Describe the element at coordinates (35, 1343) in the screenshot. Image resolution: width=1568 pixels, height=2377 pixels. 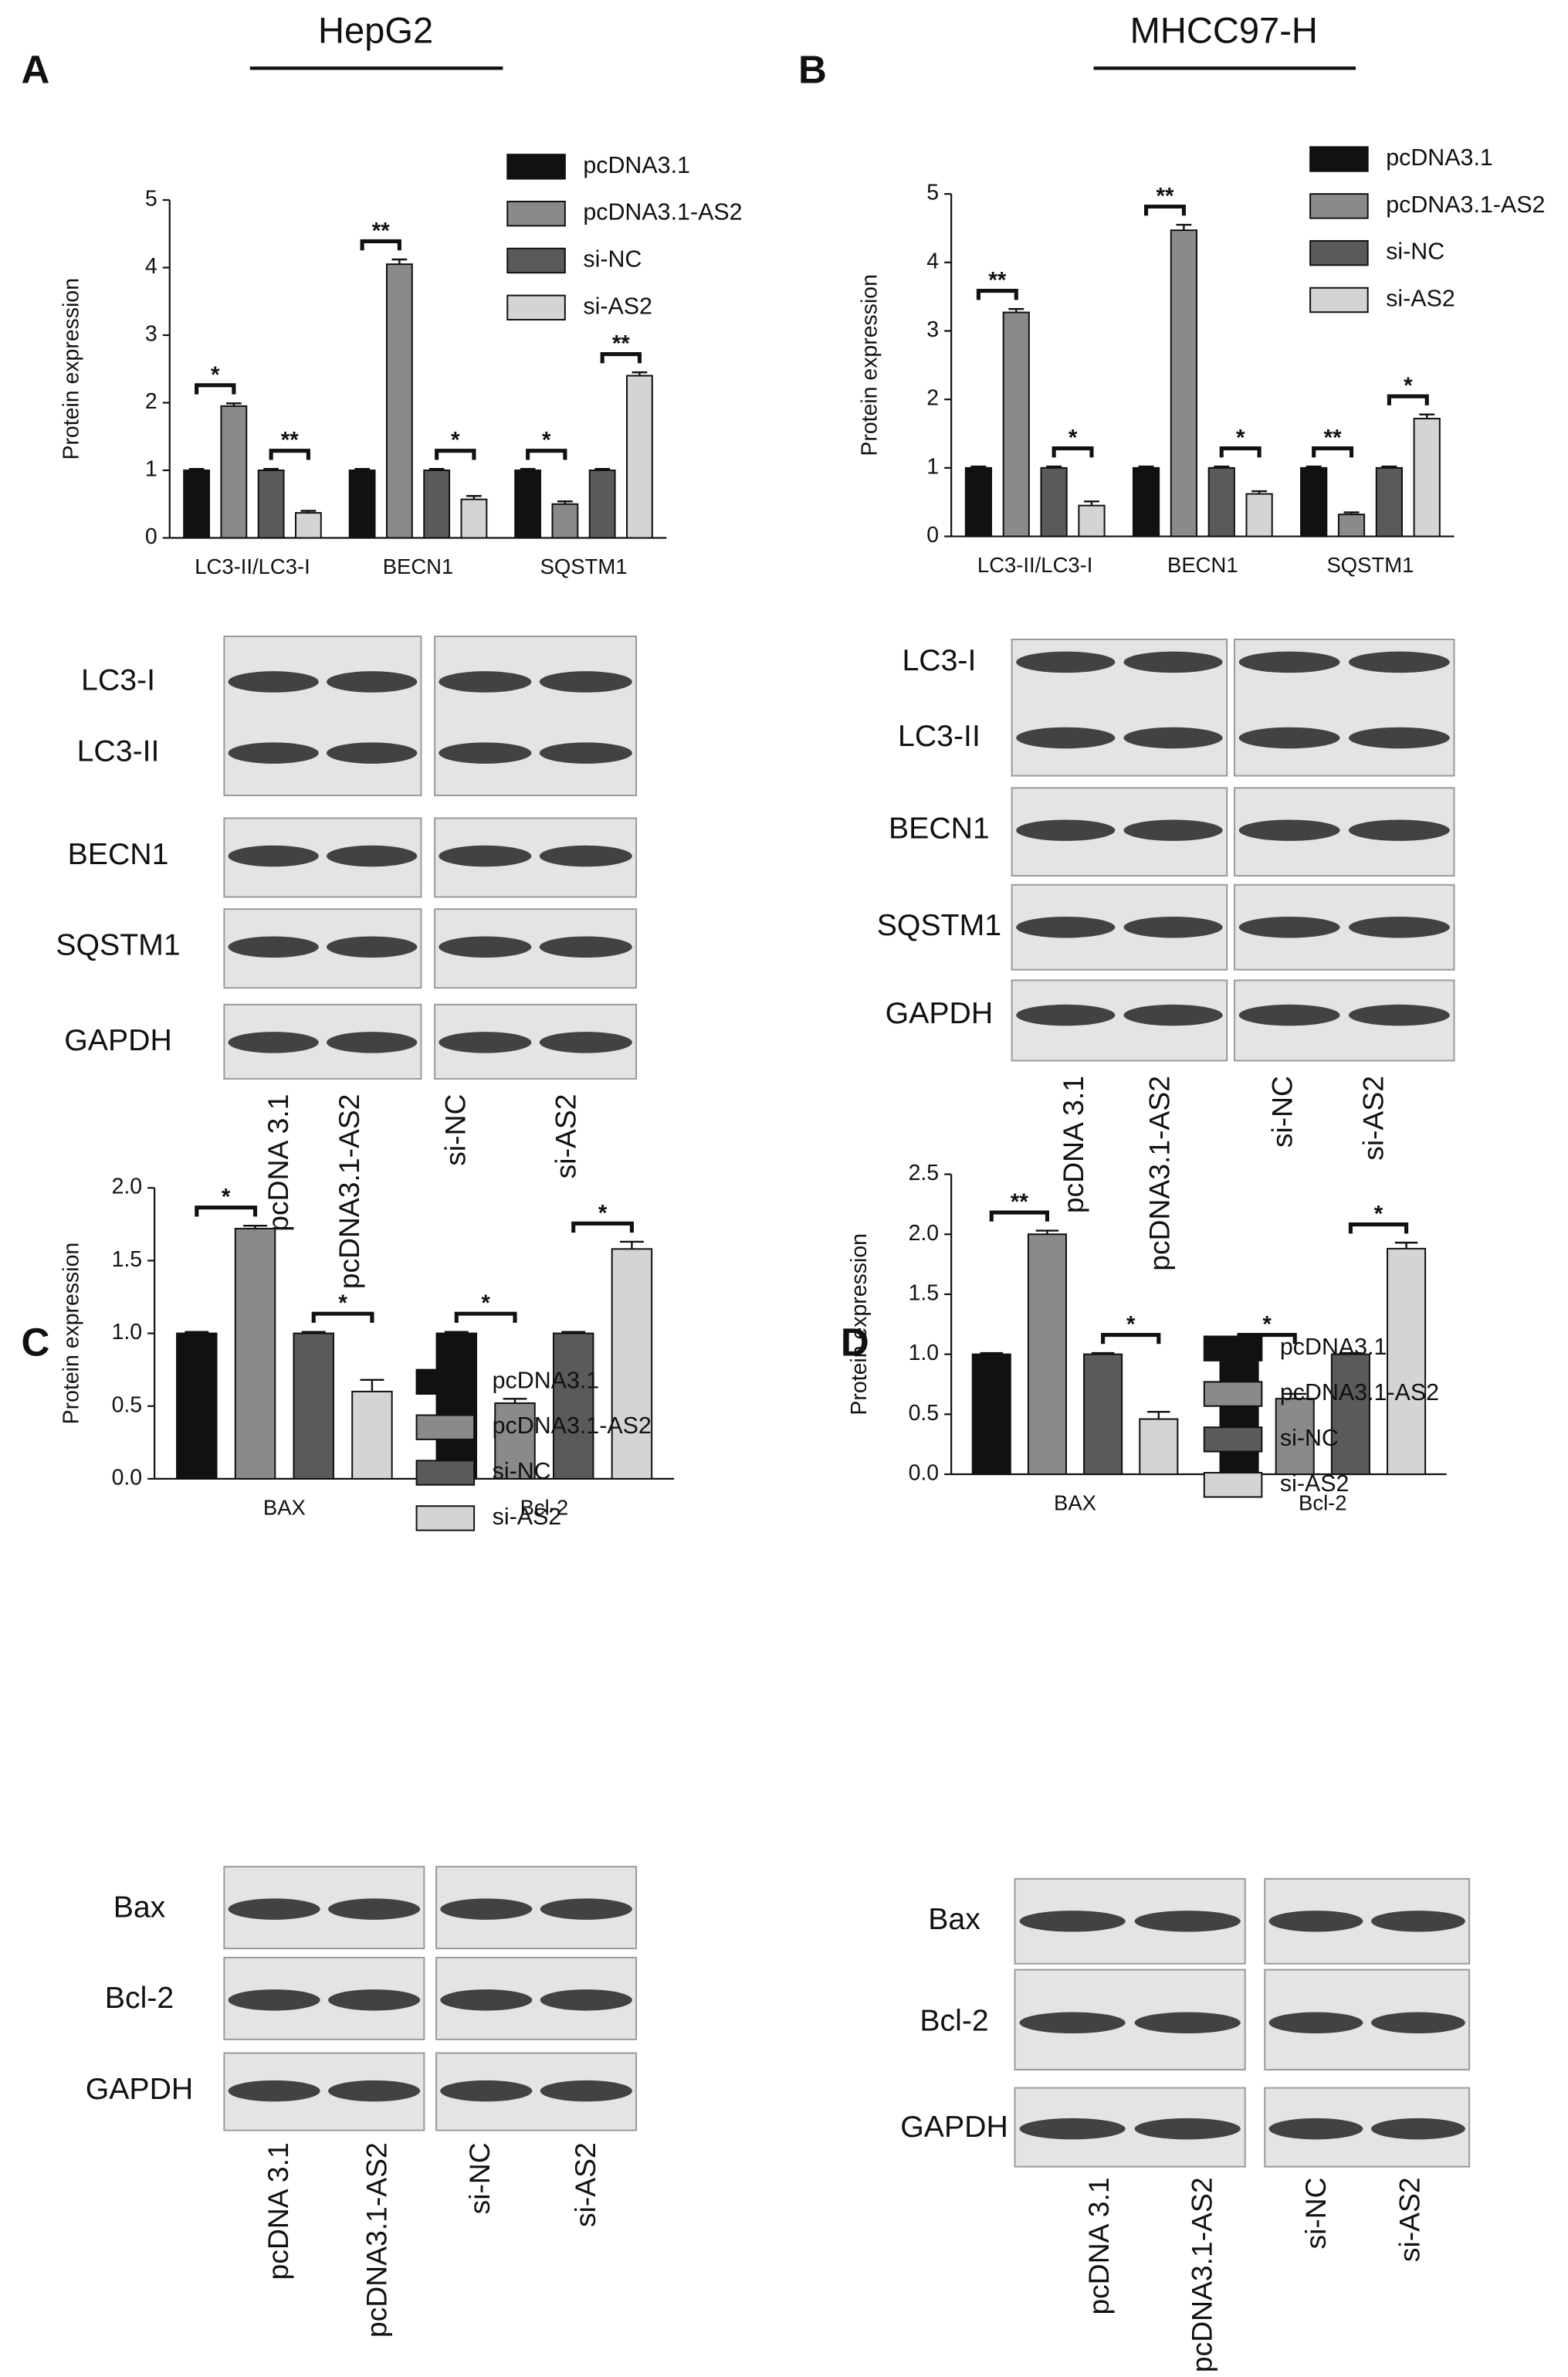
I see `panel-letter: C` at that location.